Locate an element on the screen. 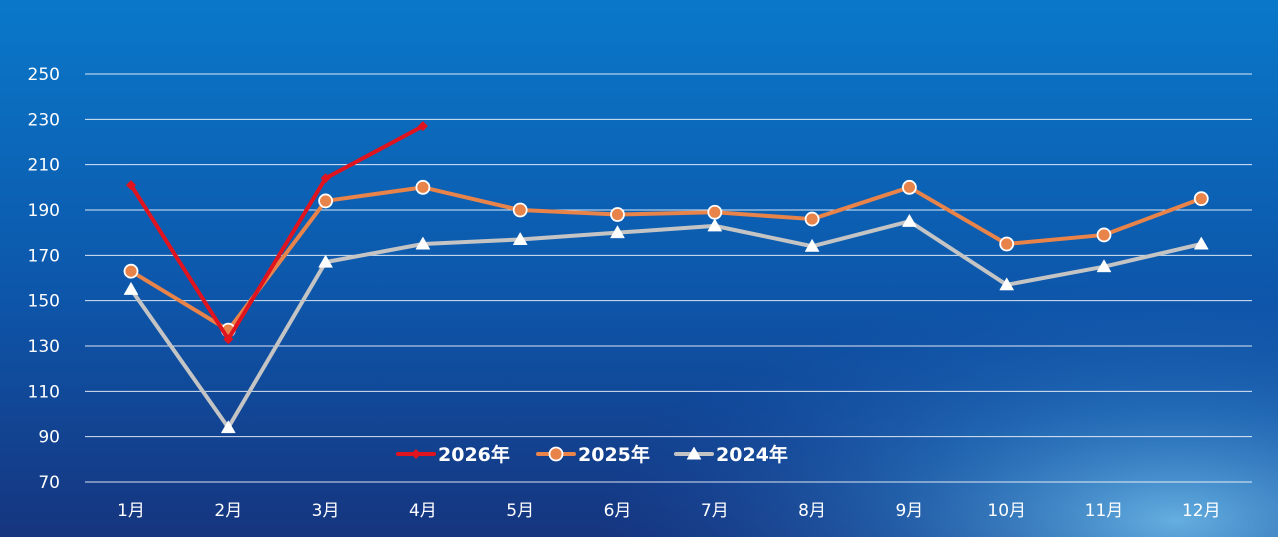 The image size is (1278, 537). x-tick-label: 3月 is located at coordinates (326, 511).